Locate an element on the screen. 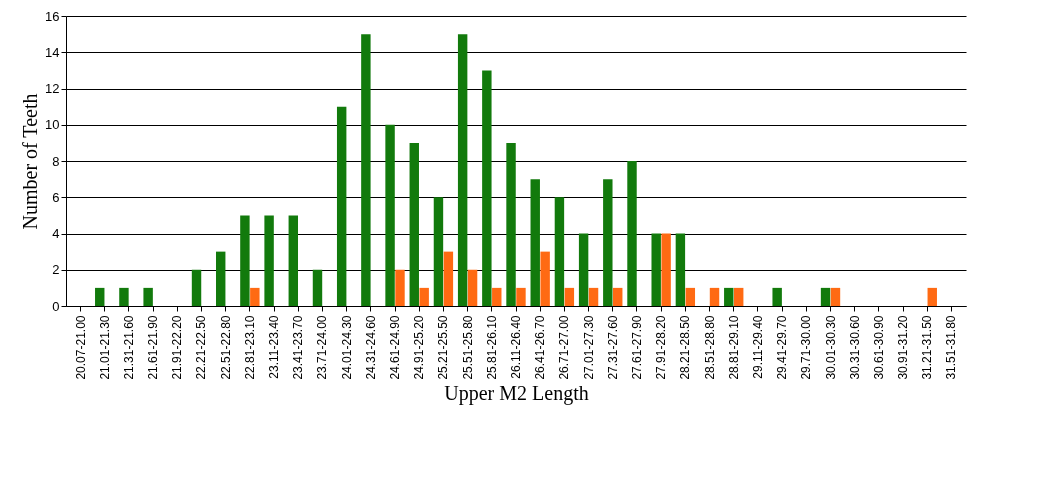  x-tick-label: 23.11-23.40 is located at coordinates (274, 347).